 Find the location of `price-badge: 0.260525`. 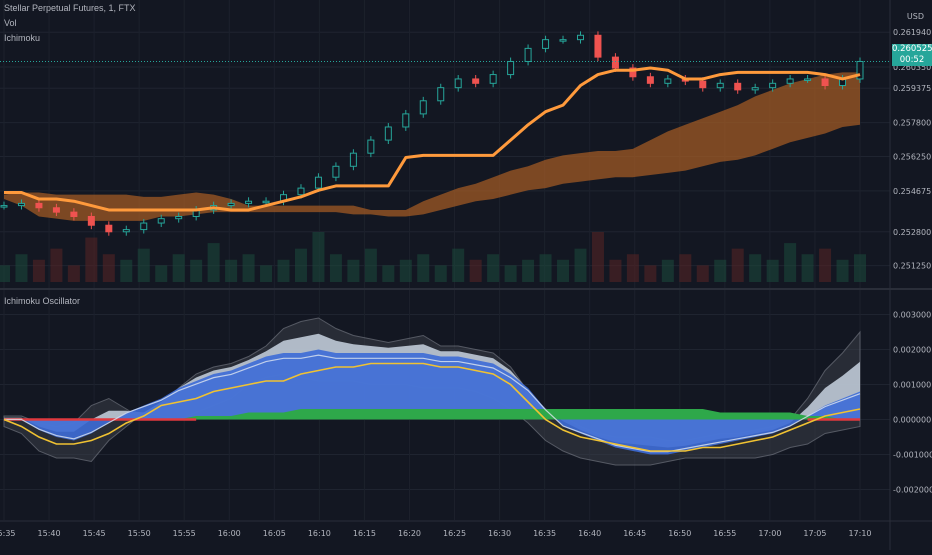

price-badge: 0.260525 is located at coordinates (912, 49).